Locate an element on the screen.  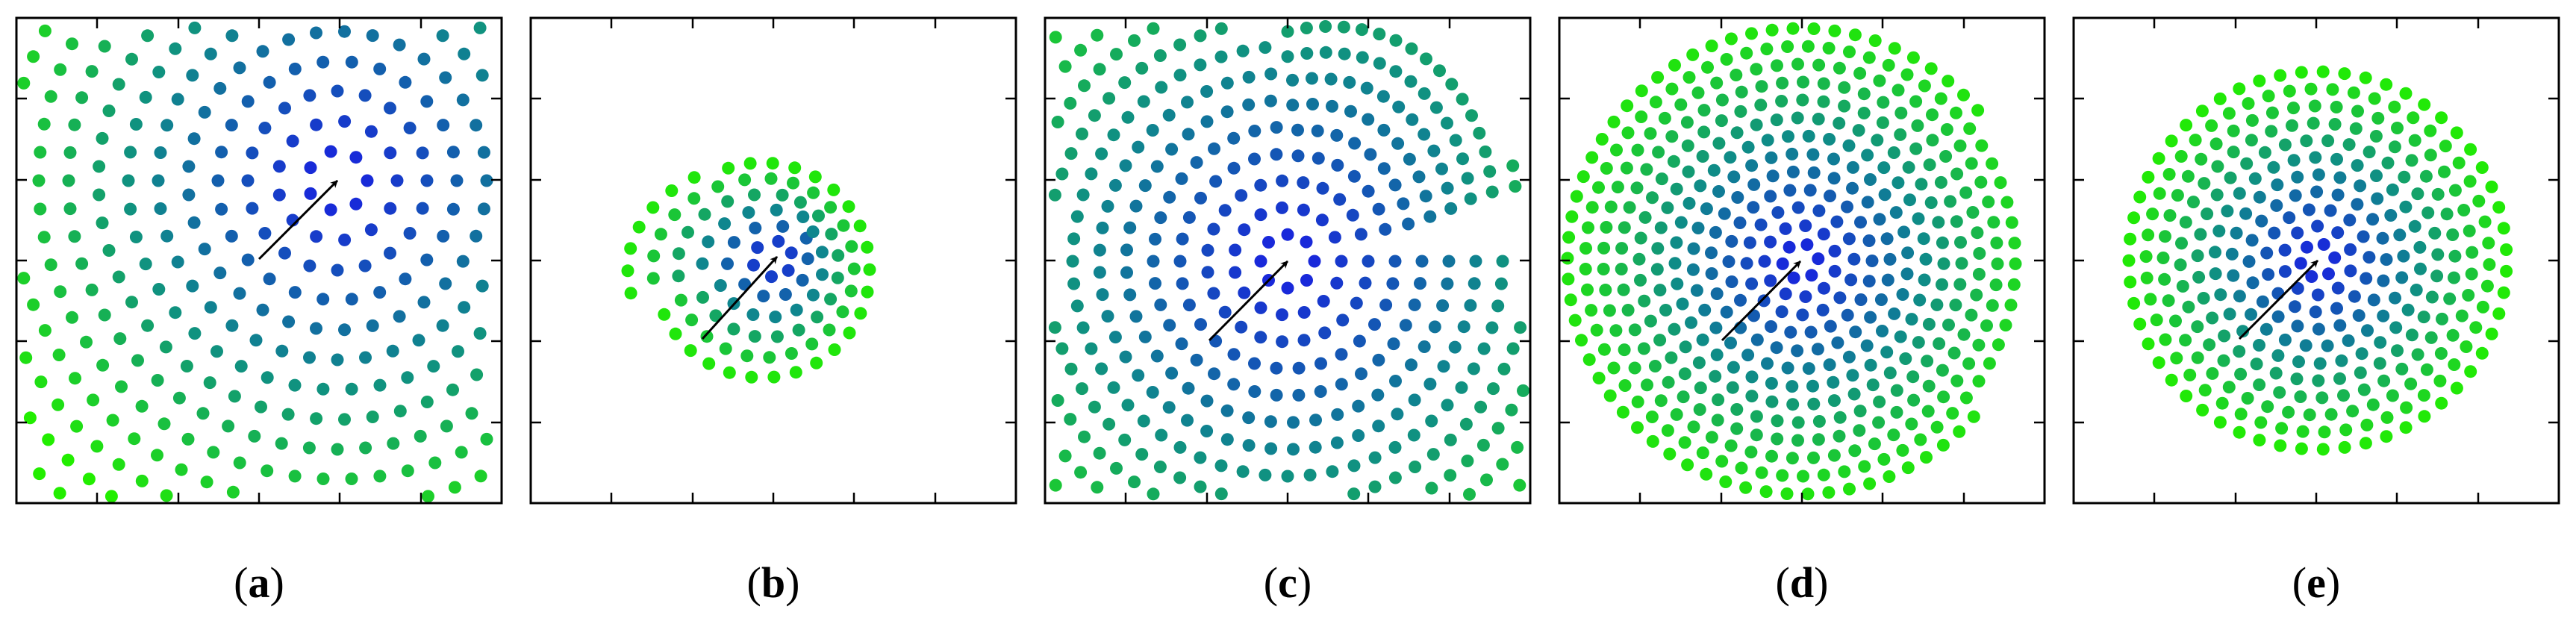
panel-a-arrow is located at coordinates (298, 220).